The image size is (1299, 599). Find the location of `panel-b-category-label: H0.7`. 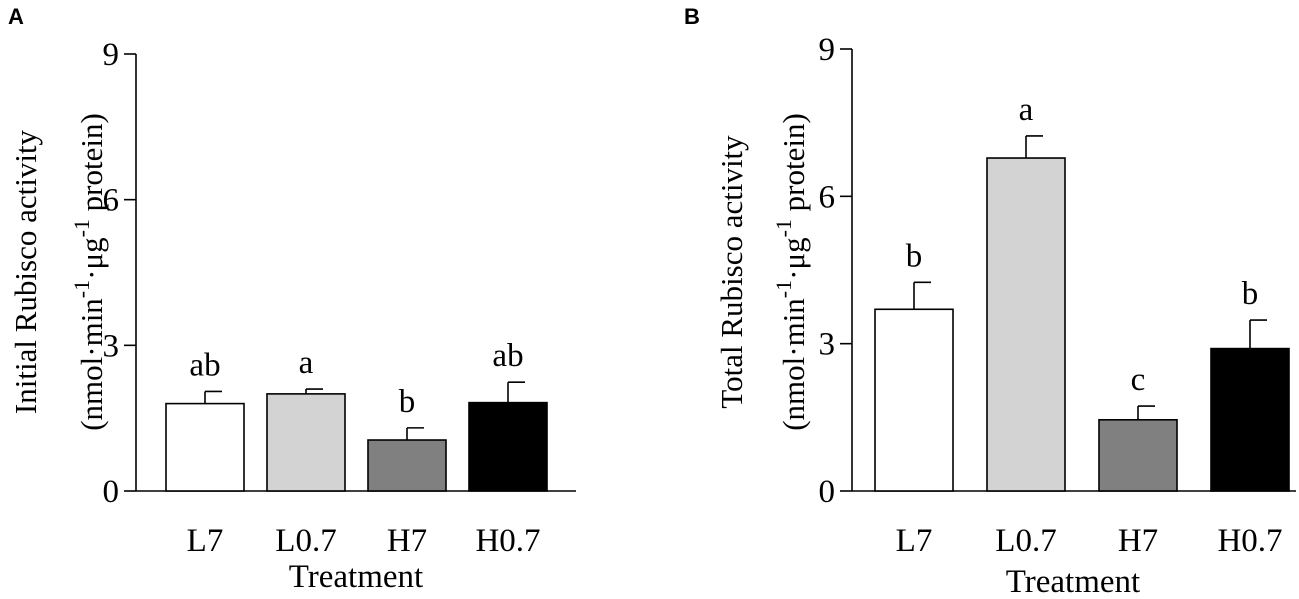

panel-b-category-label: H0.7 is located at coordinates (1249, 541).